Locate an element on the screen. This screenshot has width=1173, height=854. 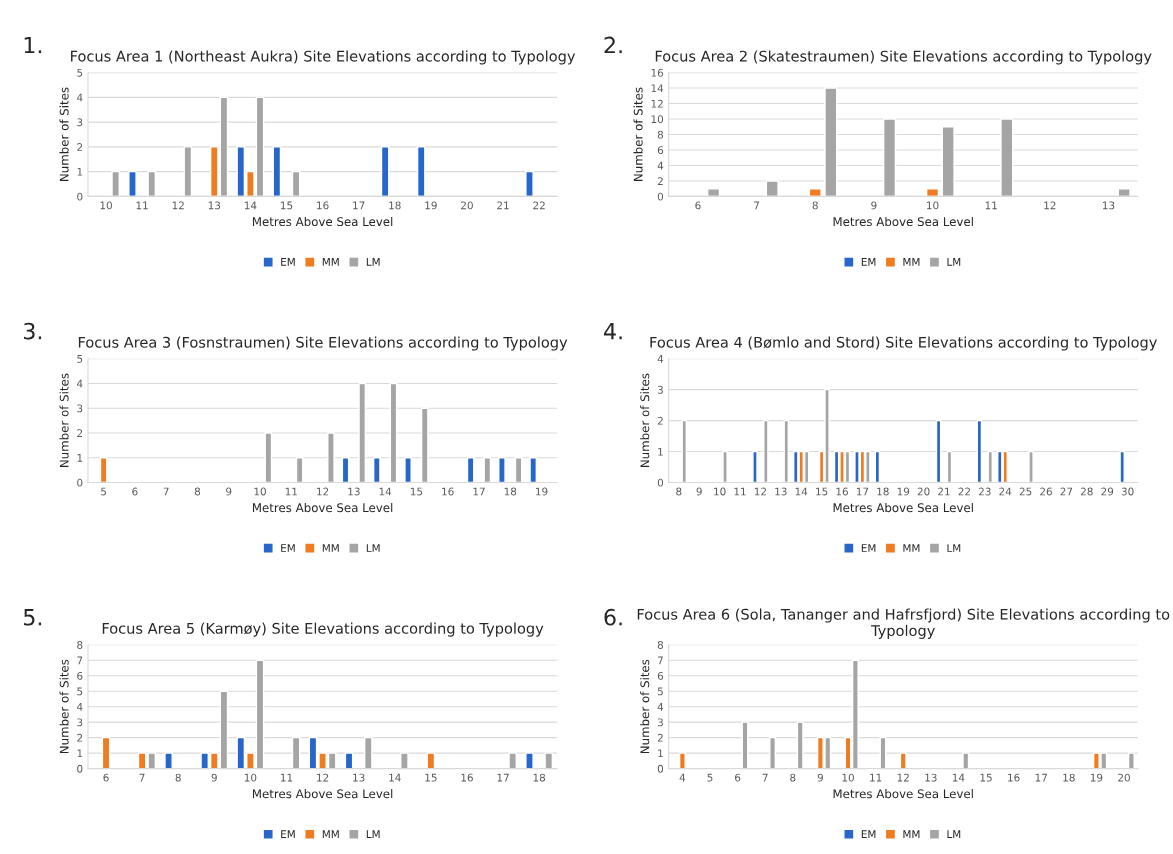
x-tick-label: 6 is located at coordinates (135, 491).